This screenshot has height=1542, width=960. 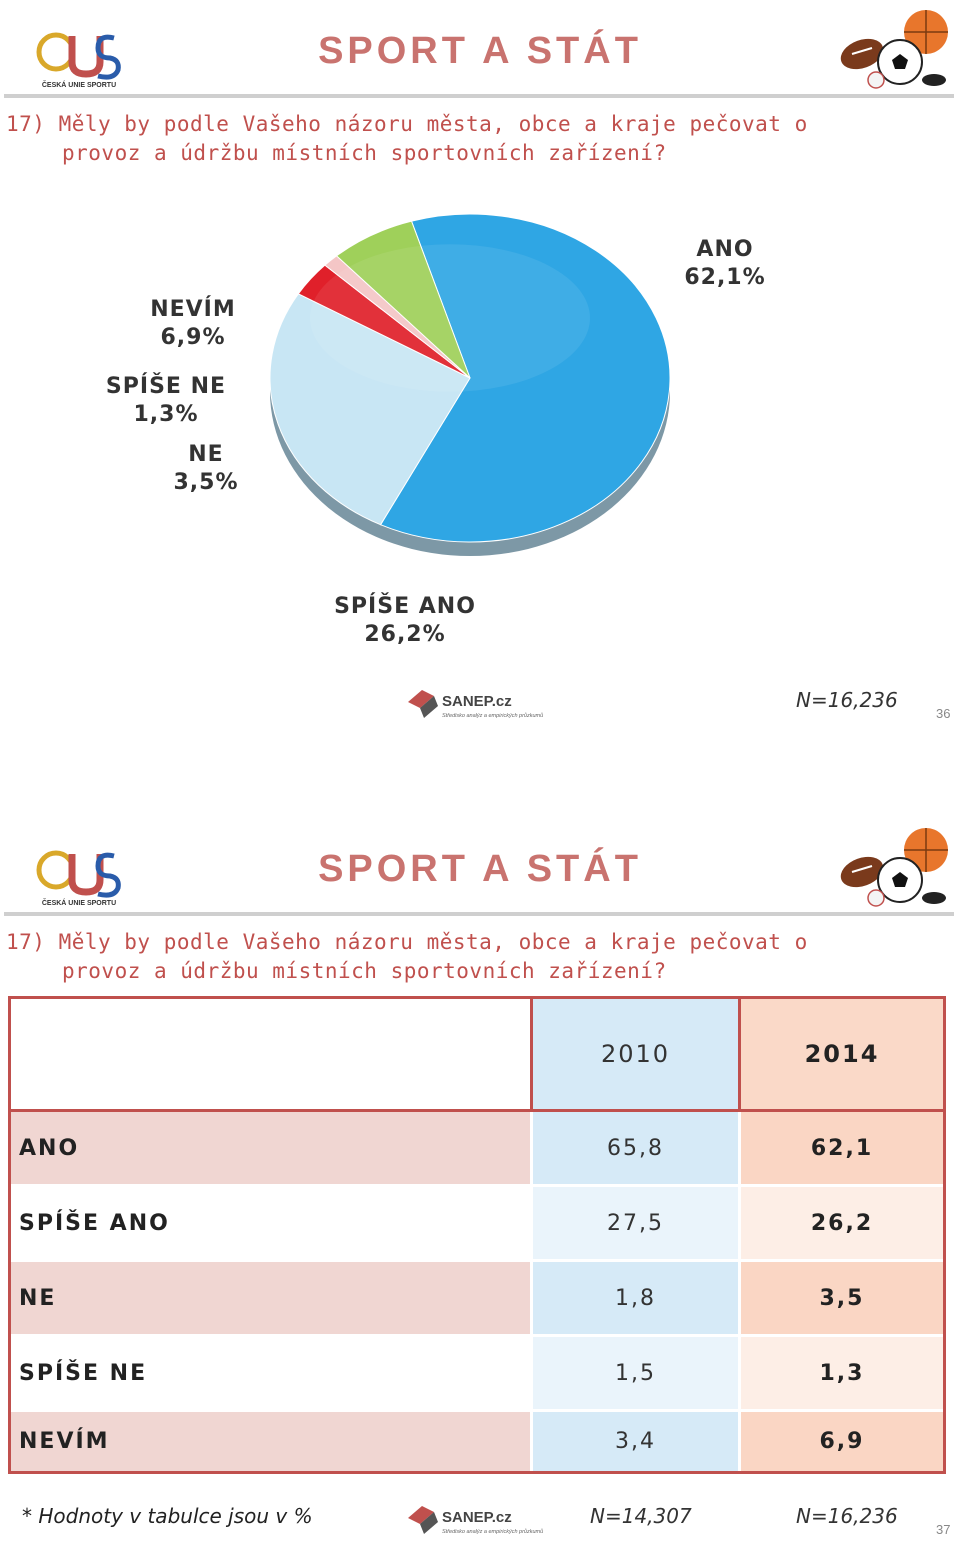 I want to click on pie-slice-nevim, so click(x=403, y=299).